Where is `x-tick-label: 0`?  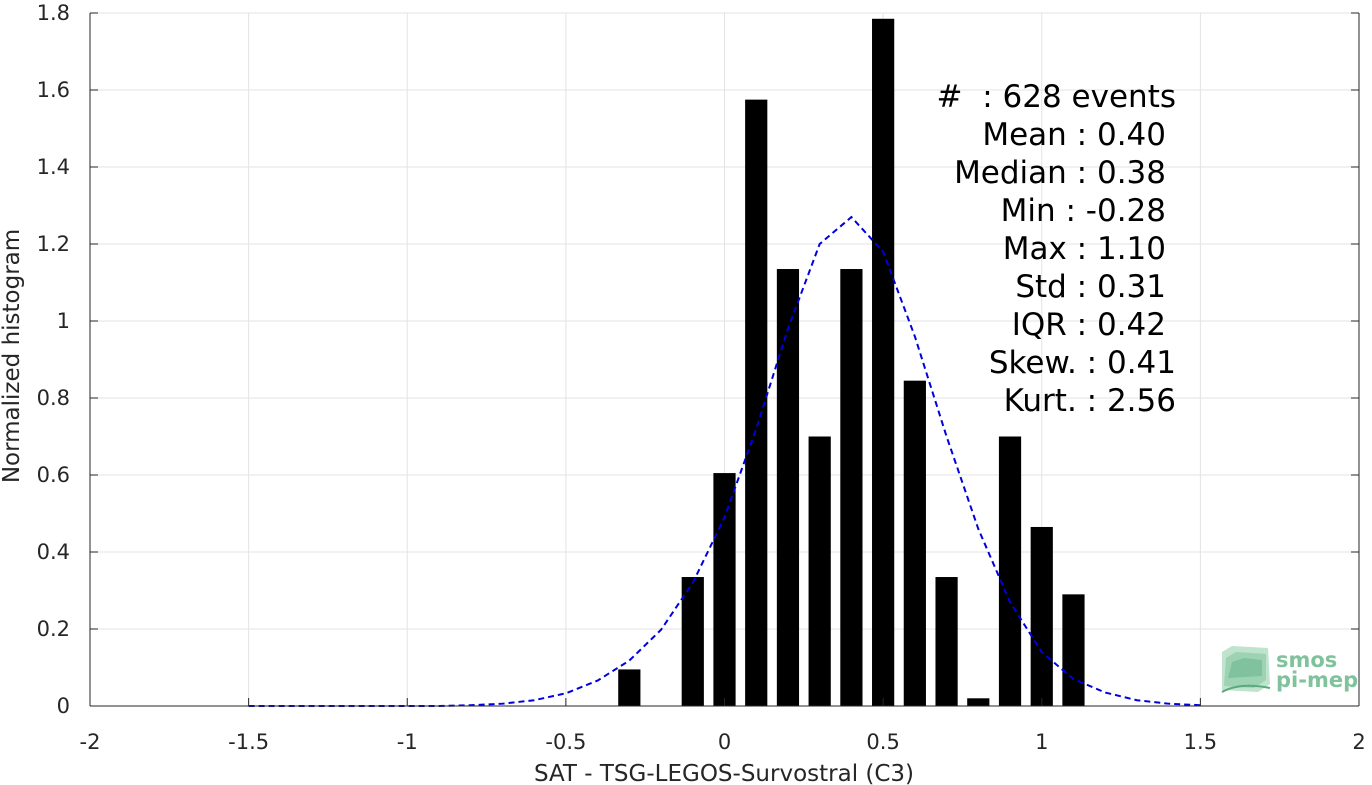
x-tick-label: 0 is located at coordinates (724, 742).